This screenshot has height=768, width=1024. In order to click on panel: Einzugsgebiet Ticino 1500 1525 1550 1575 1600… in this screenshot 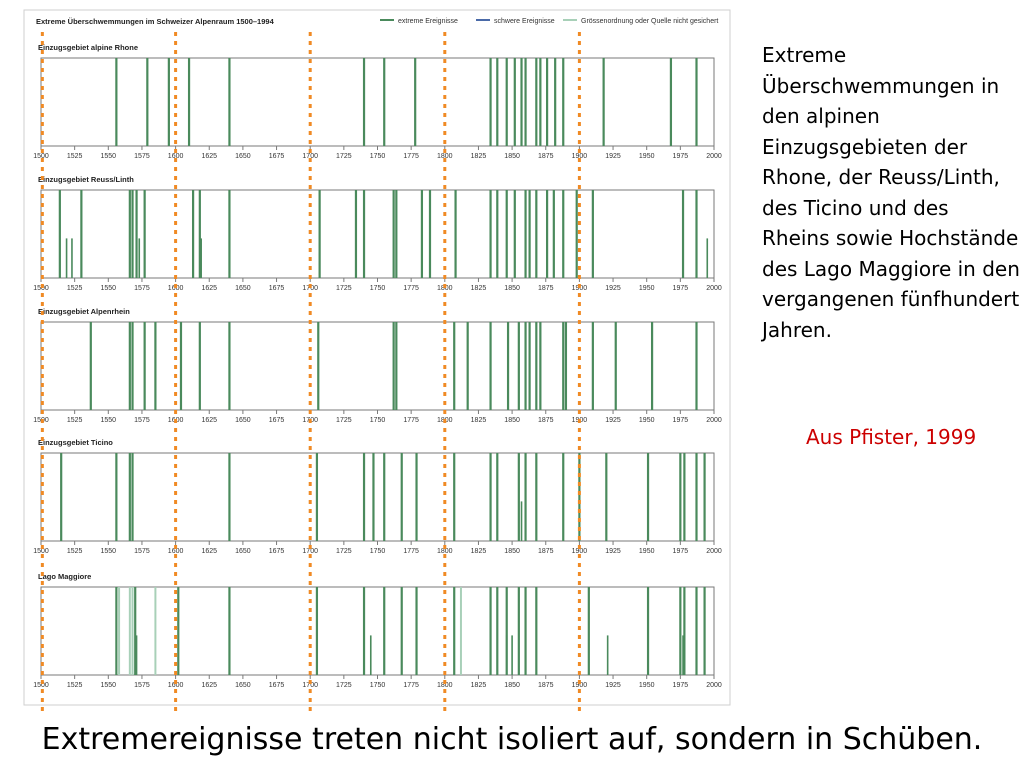, I will do `click(377, 496)`.